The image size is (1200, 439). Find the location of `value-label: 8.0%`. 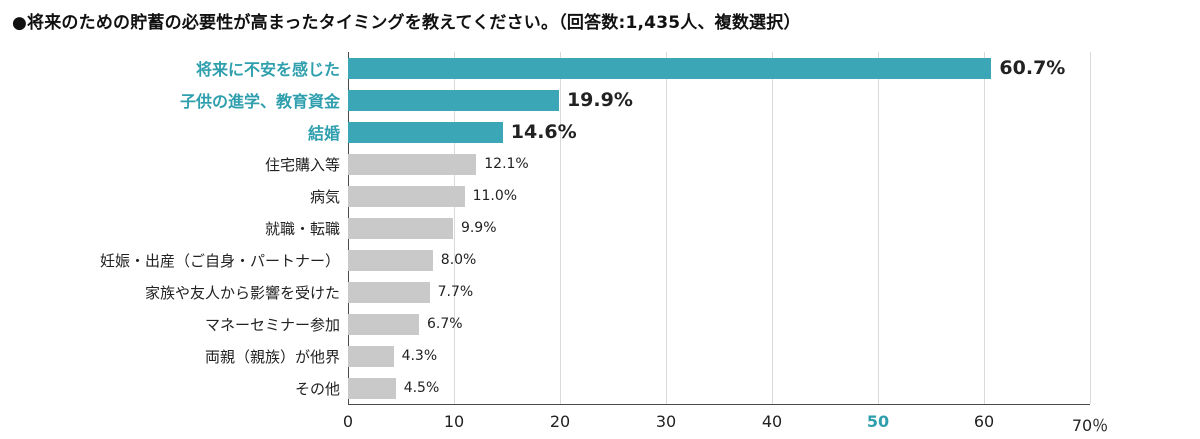

value-label: 8.0% is located at coordinates (458, 260).